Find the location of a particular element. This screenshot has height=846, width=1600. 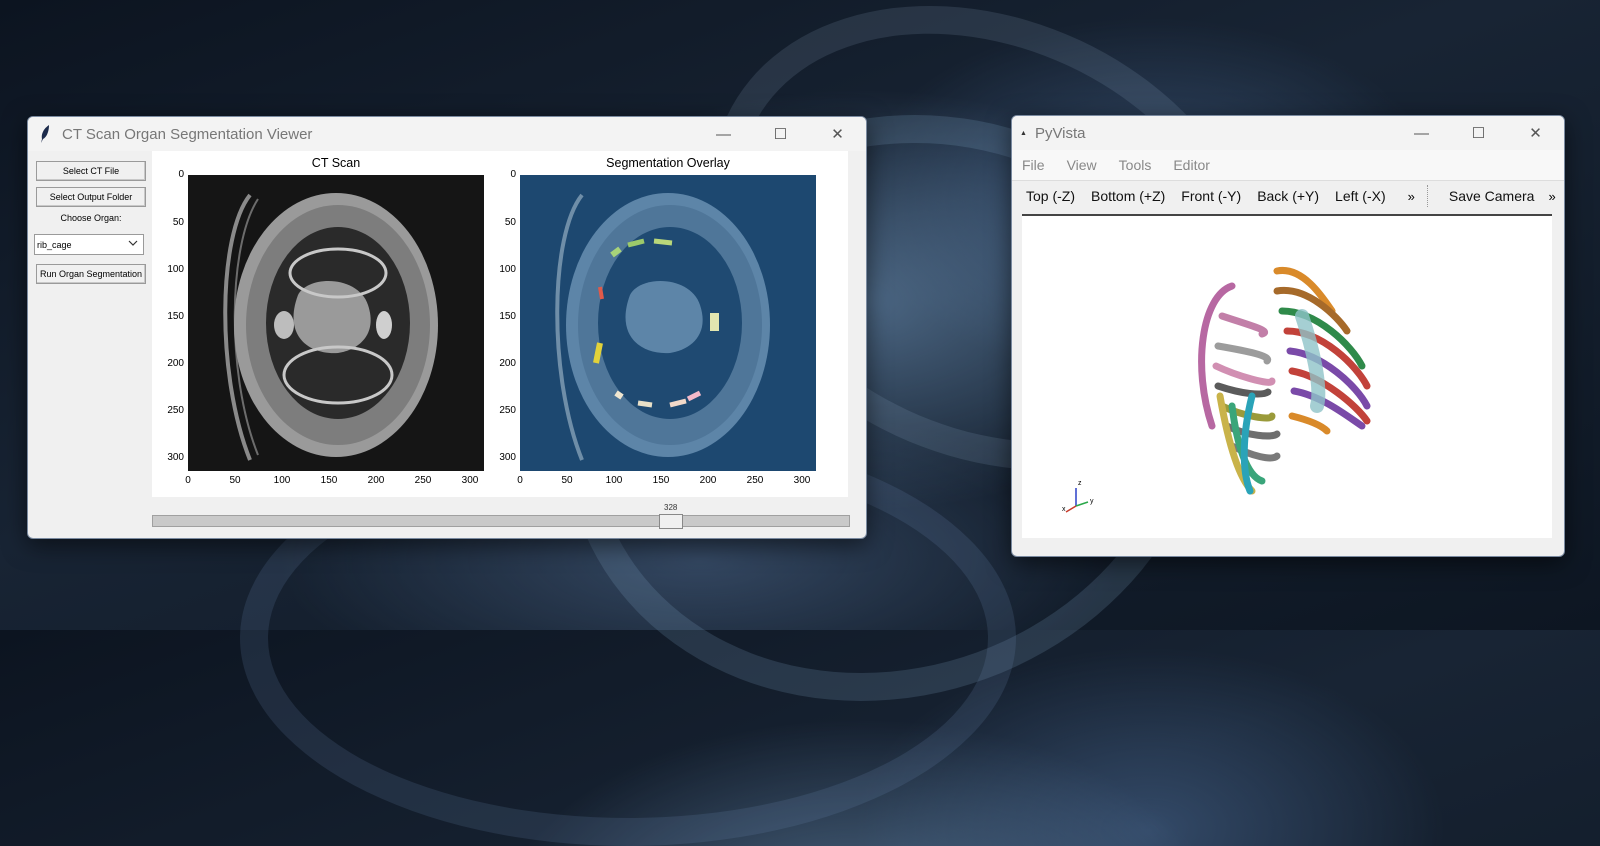

organ-select: rib_cage is located at coordinates (89, 244).